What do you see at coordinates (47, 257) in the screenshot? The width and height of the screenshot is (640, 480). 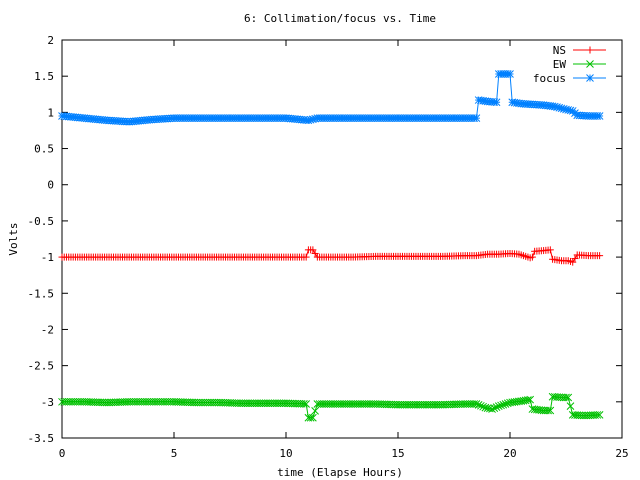 I see `y-tick-label: -1` at bounding box center [47, 257].